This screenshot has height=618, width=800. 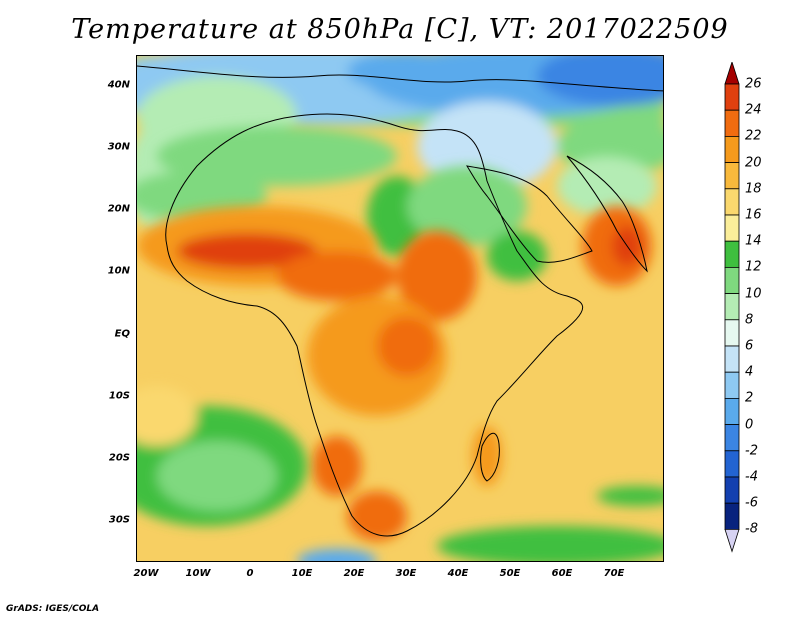 What do you see at coordinates (118, 85) in the screenshot?
I see `lat-label: 40N` at bounding box center [118, 85].